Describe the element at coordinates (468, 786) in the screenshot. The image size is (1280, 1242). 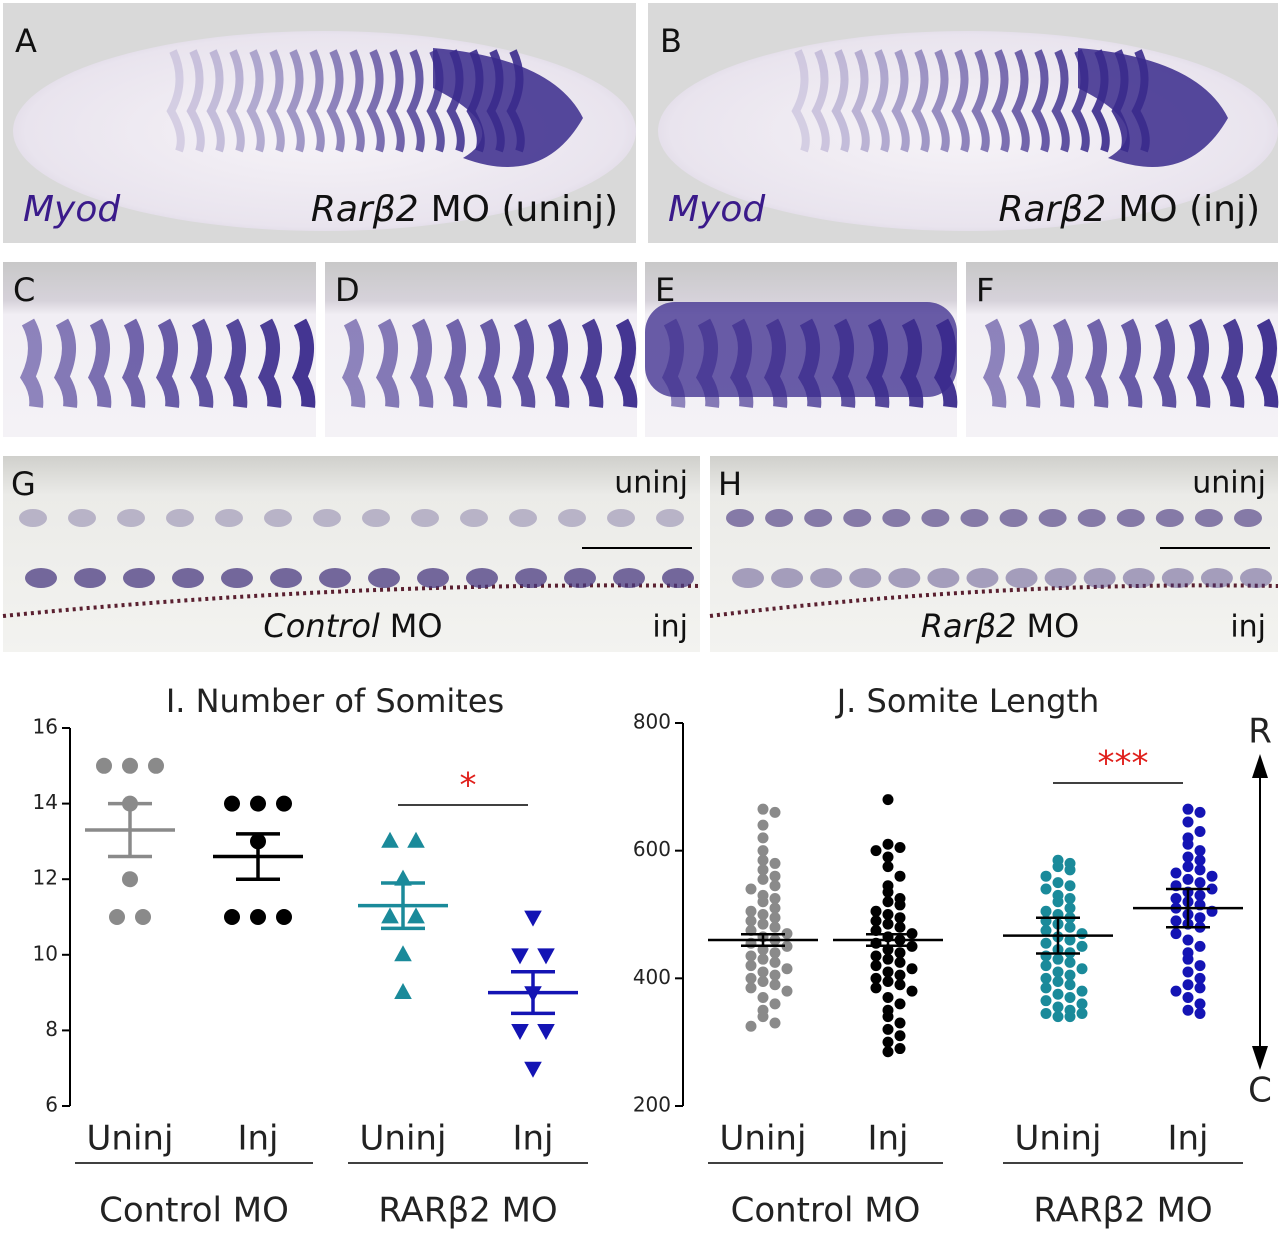
I see `significance-label: *` at that location.